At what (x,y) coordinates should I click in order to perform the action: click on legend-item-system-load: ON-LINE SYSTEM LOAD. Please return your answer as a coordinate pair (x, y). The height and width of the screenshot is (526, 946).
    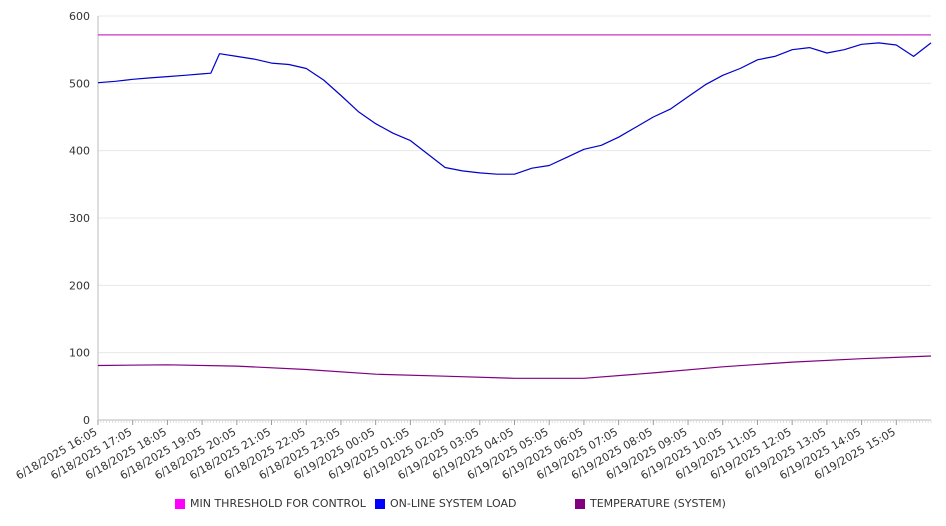
    Looking at the image, I should click on (445, 503).